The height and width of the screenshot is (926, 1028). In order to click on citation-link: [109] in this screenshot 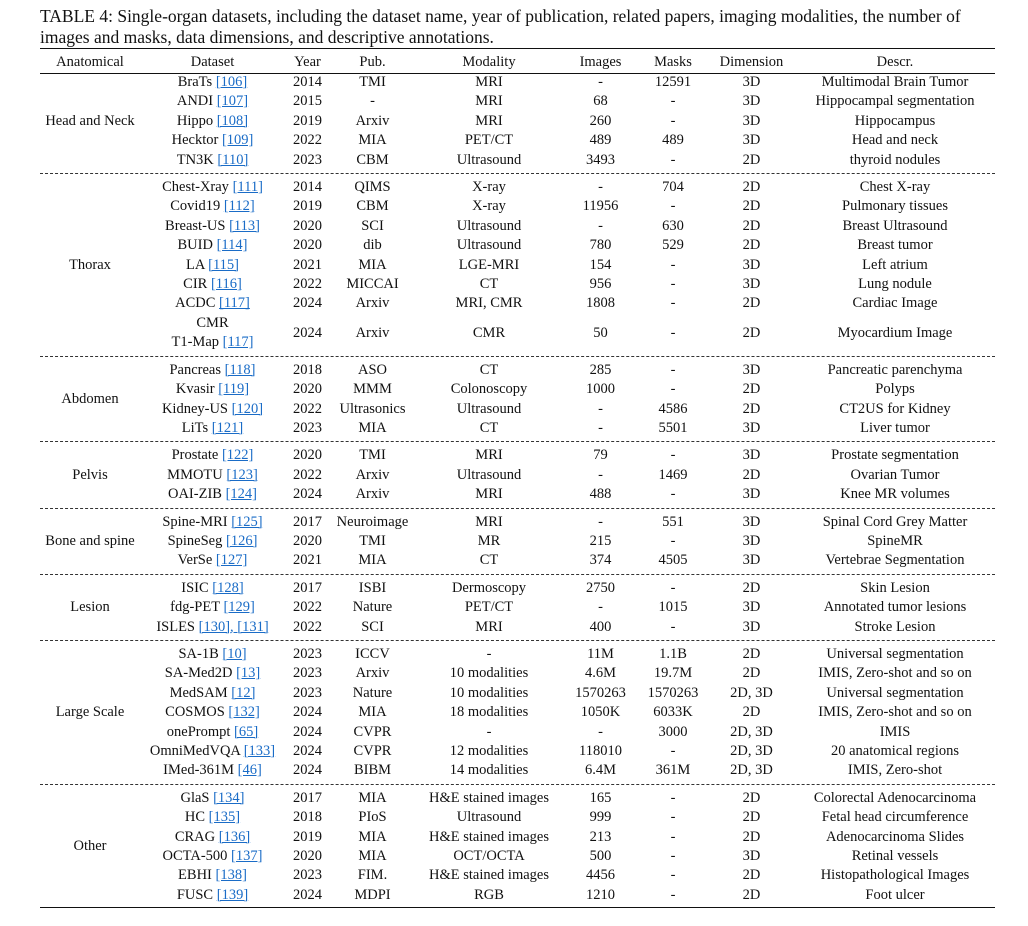, I will do `click(237, 140)`.